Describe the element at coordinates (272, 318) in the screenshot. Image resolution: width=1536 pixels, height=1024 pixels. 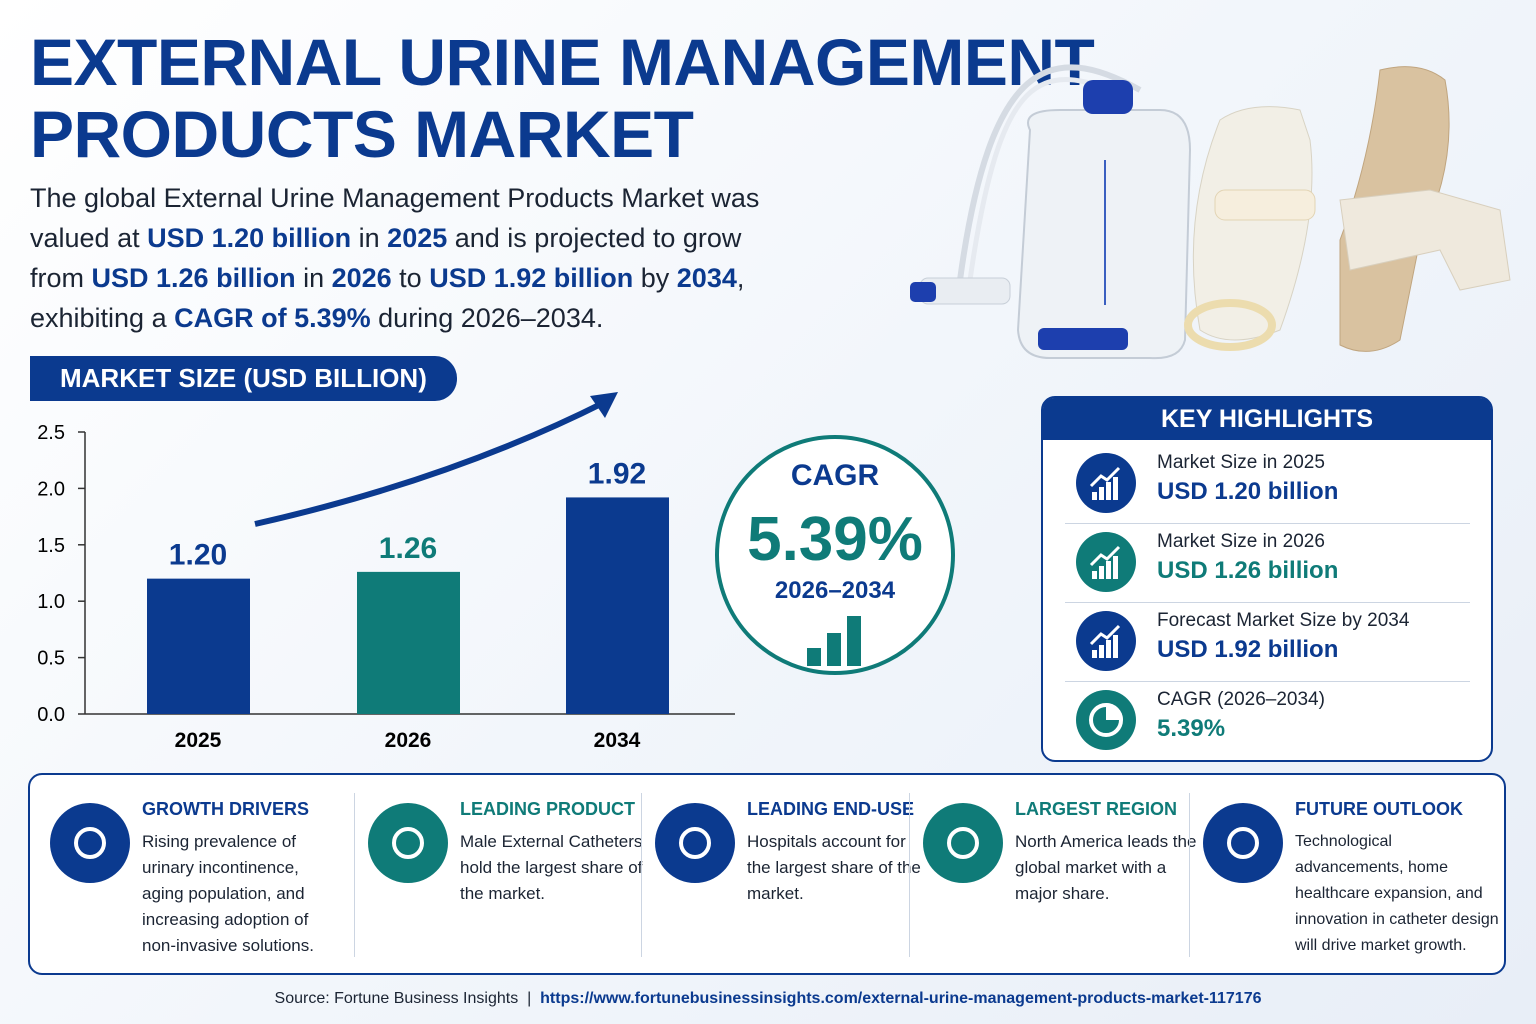
I see `intro-text: CAGR of 5.39%` at that location.